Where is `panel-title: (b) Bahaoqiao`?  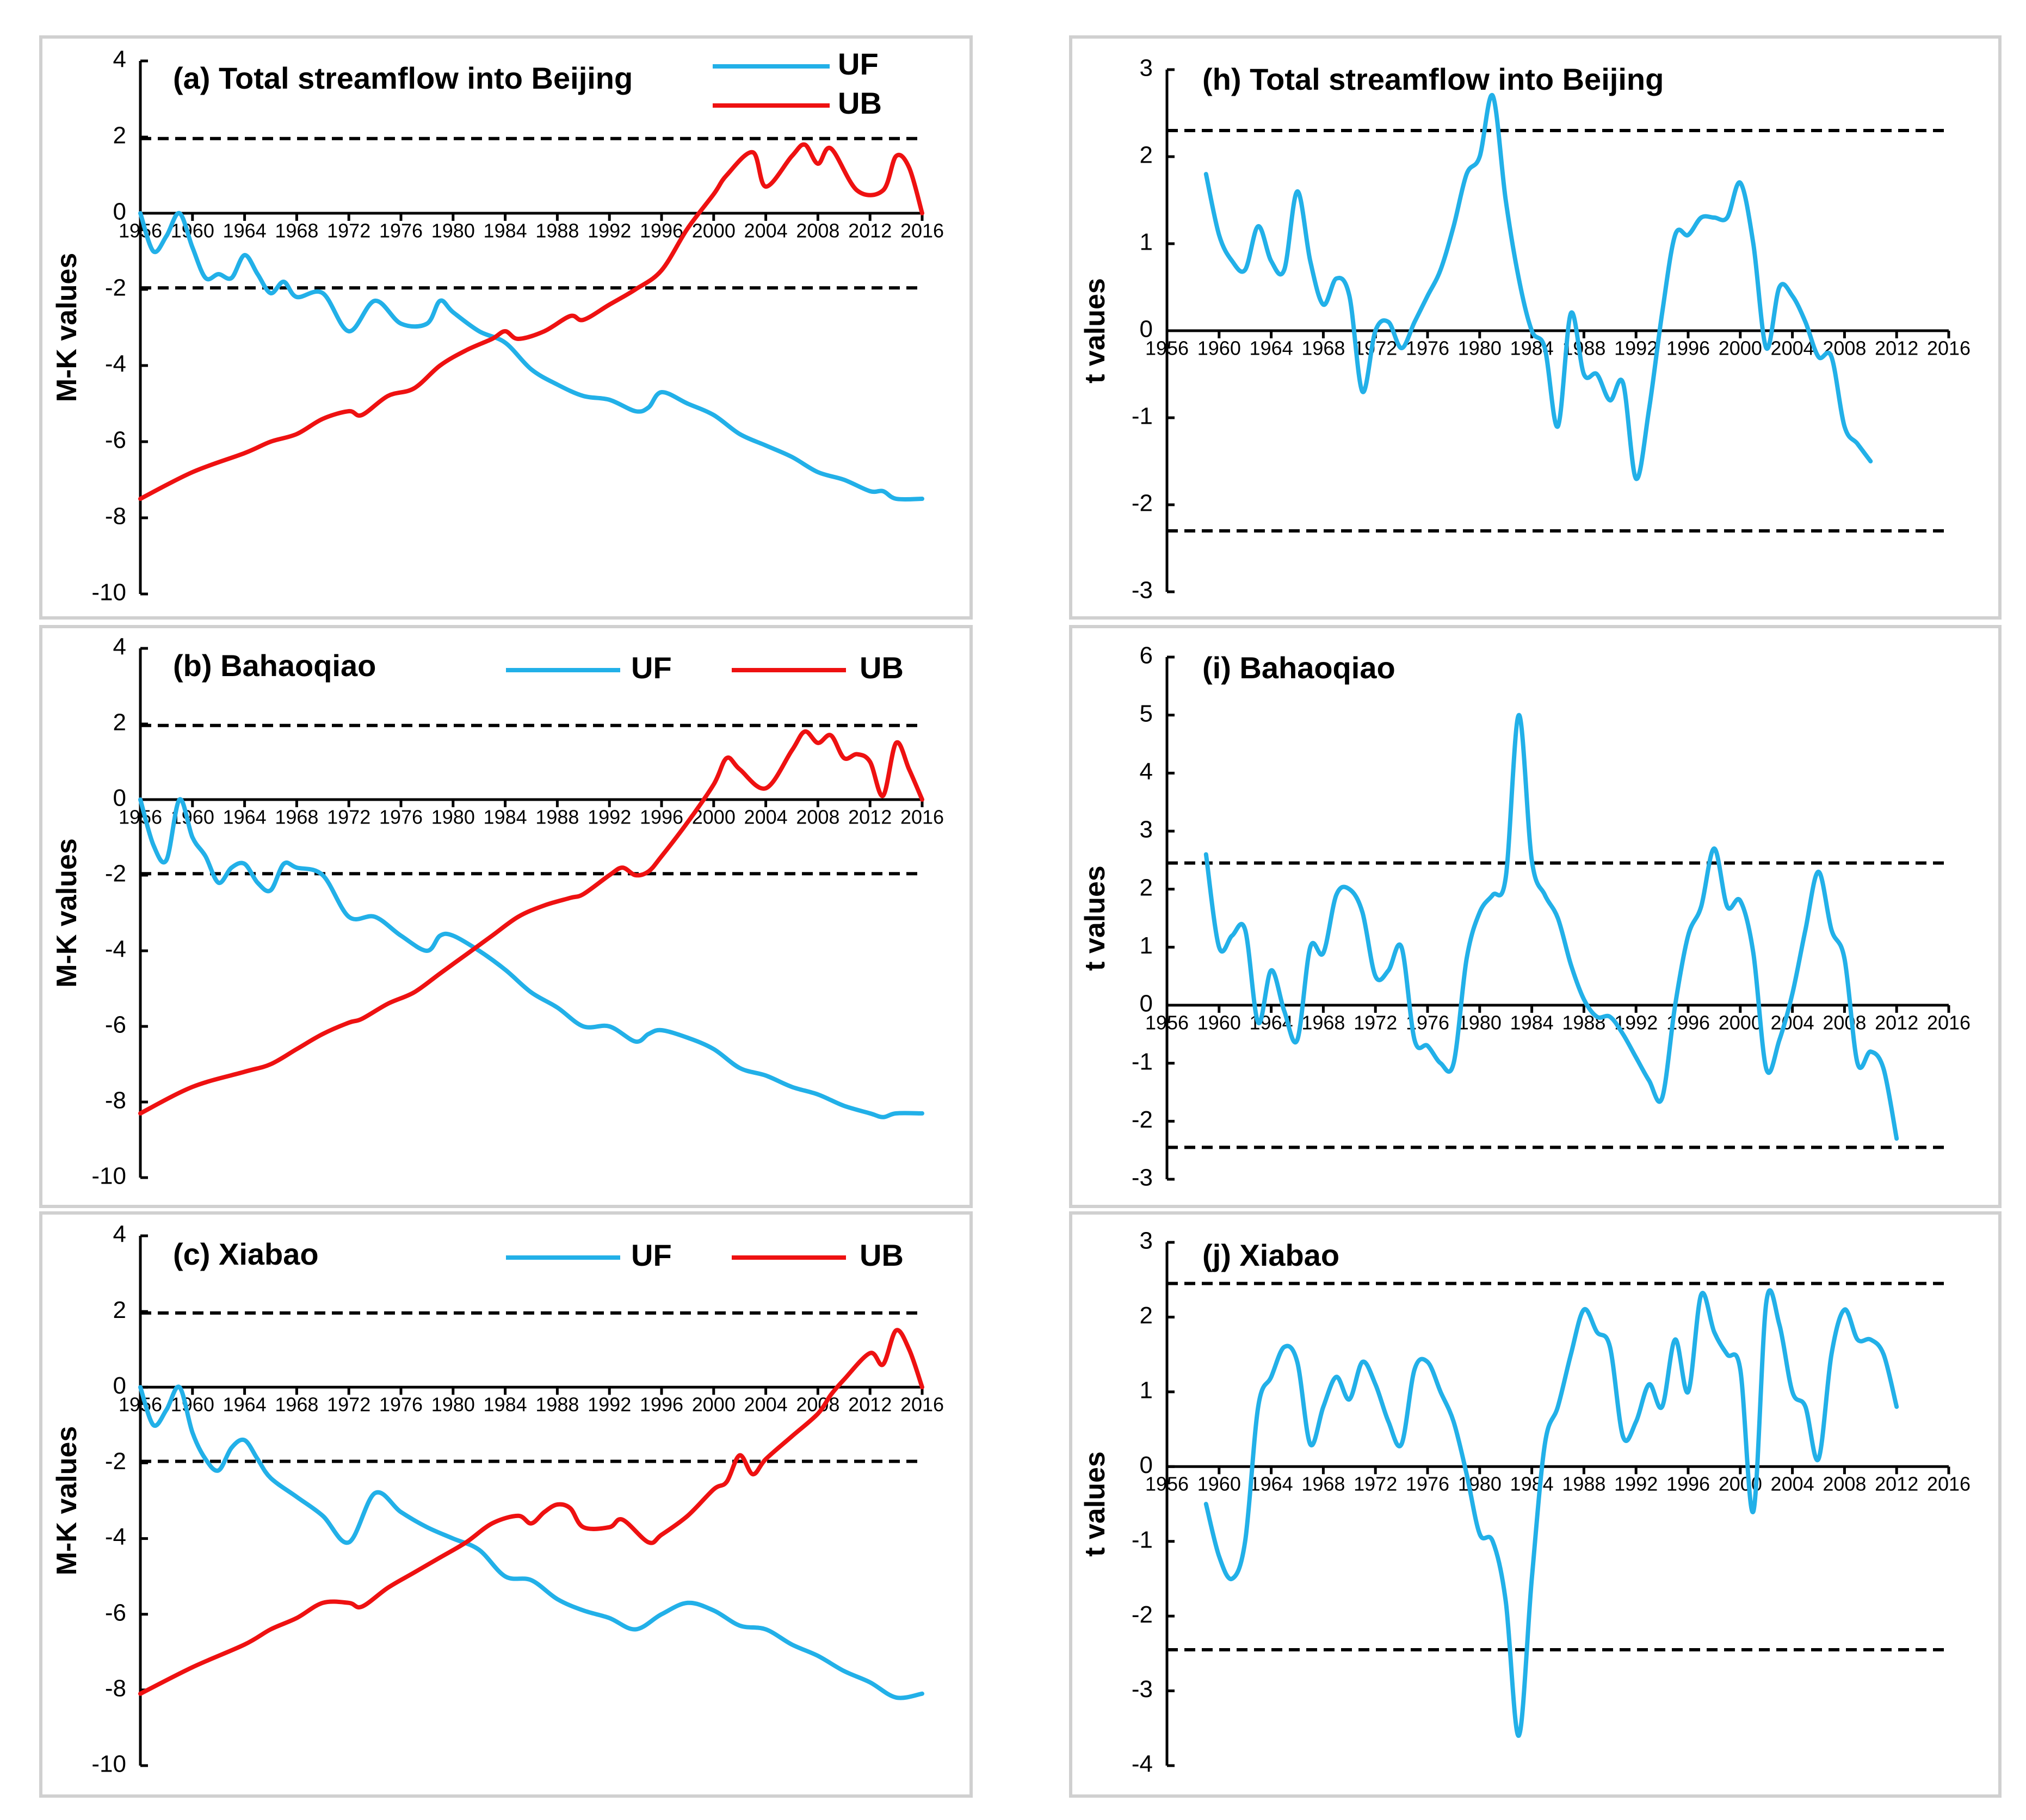
panel-title: (b) Bahaoqiao is located at coordinates (274, 665).